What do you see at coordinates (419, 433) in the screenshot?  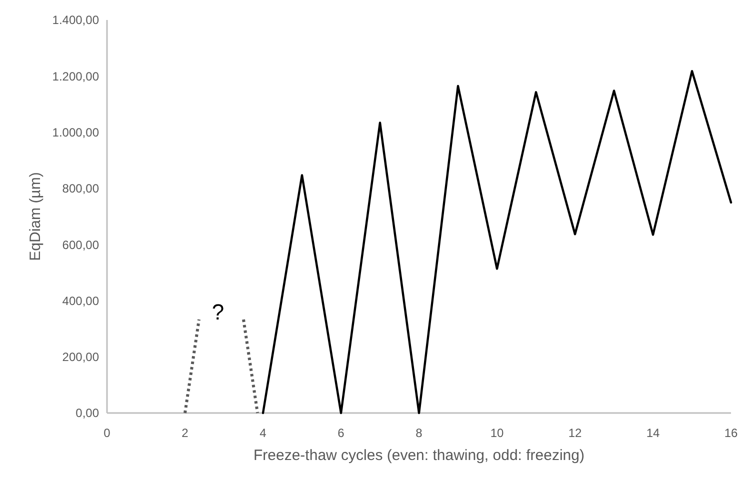 I see `x-tick-label: 8` at bounding box center [419, 433].